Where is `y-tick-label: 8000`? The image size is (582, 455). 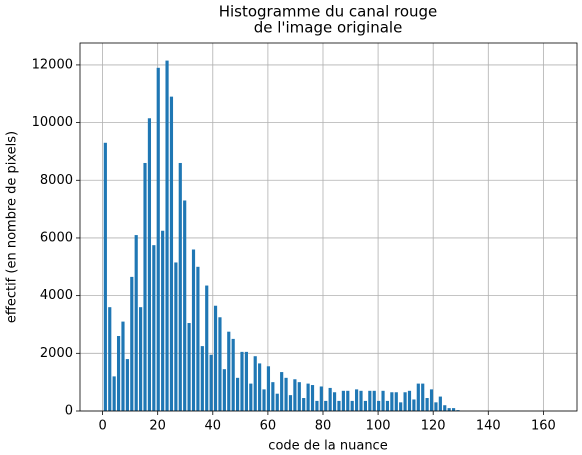
y-tick-label: 8000 is located at coordinates (56, 180).